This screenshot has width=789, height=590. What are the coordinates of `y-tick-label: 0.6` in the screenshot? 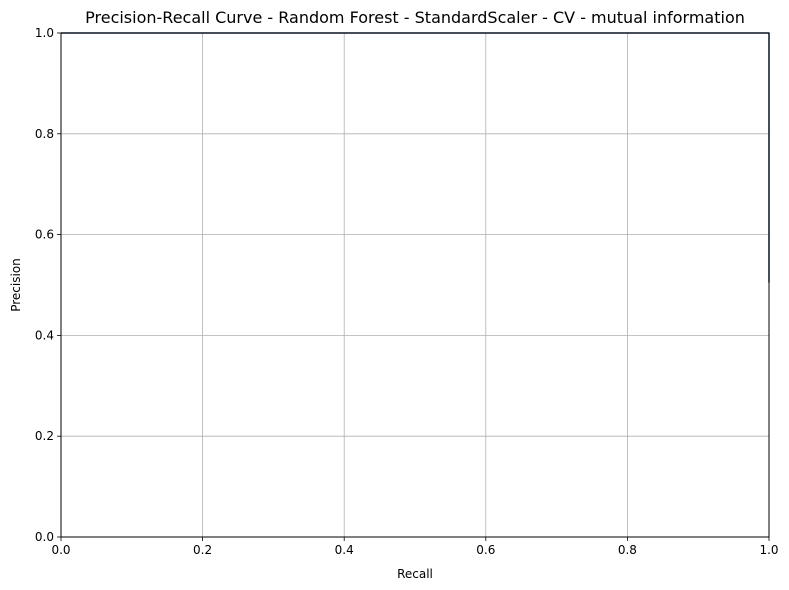 It's located at (44, 235).